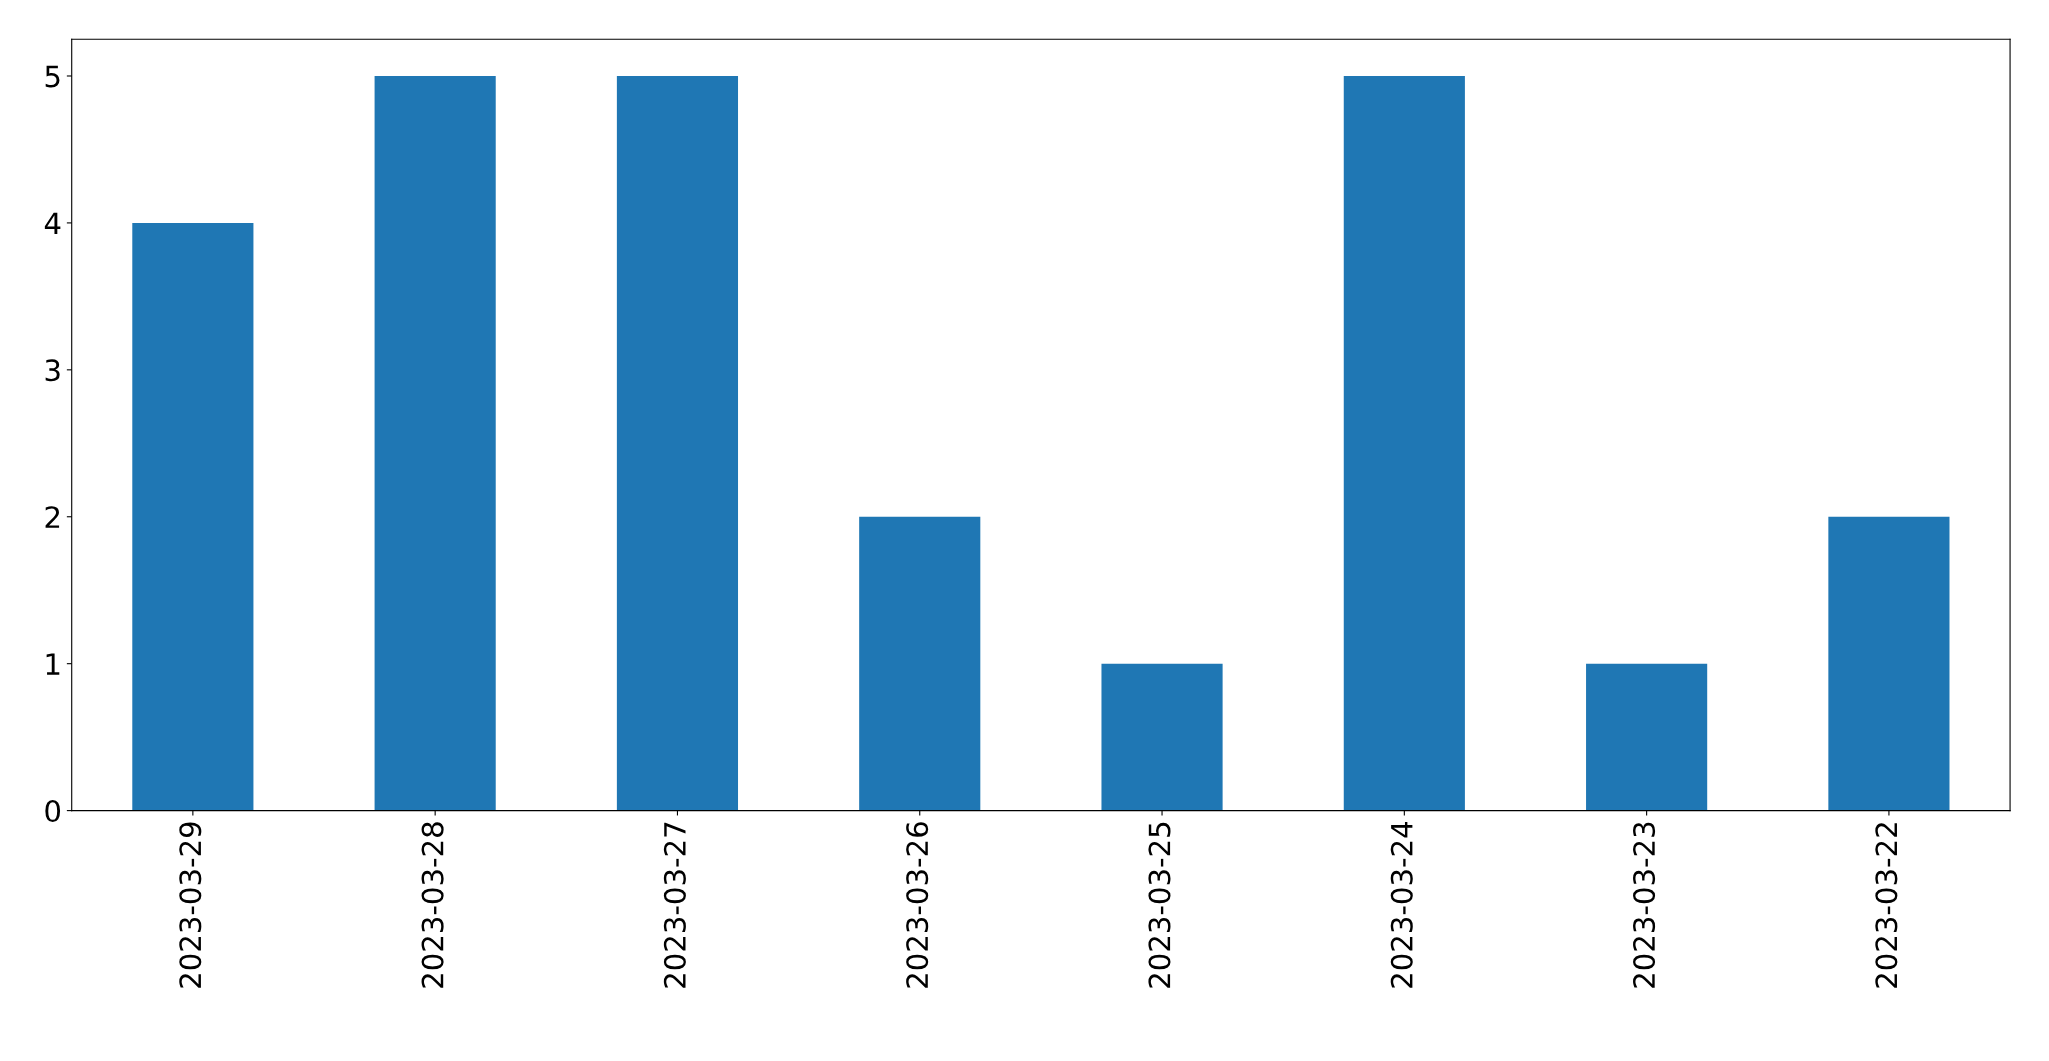 This screenshot has height=1061, width=2049. What do you see at coordinates (674, 905) in the screenshot?
I see `x-tick-label: 2023-03-27` at bounding box center [674, 905].